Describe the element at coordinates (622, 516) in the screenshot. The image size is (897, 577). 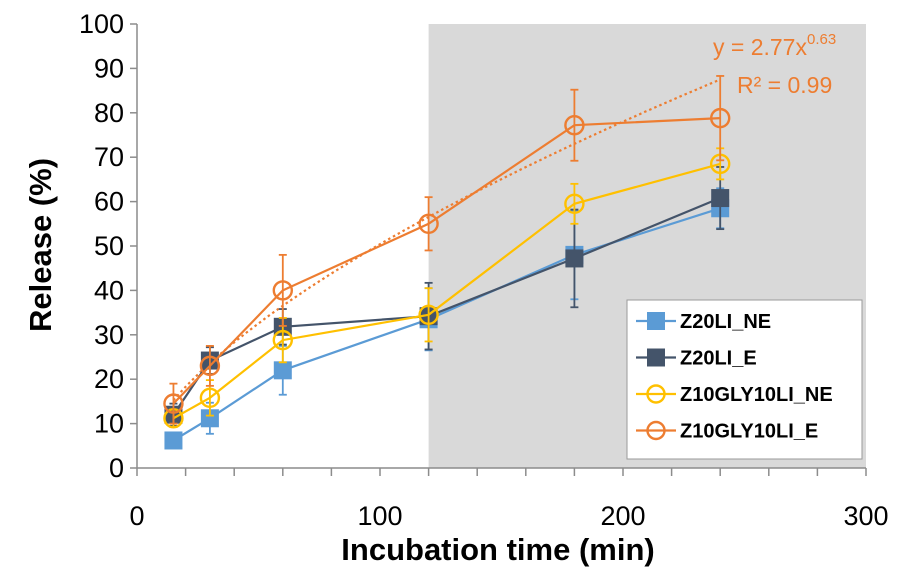
I see `x-tick-label: 200` at that location.